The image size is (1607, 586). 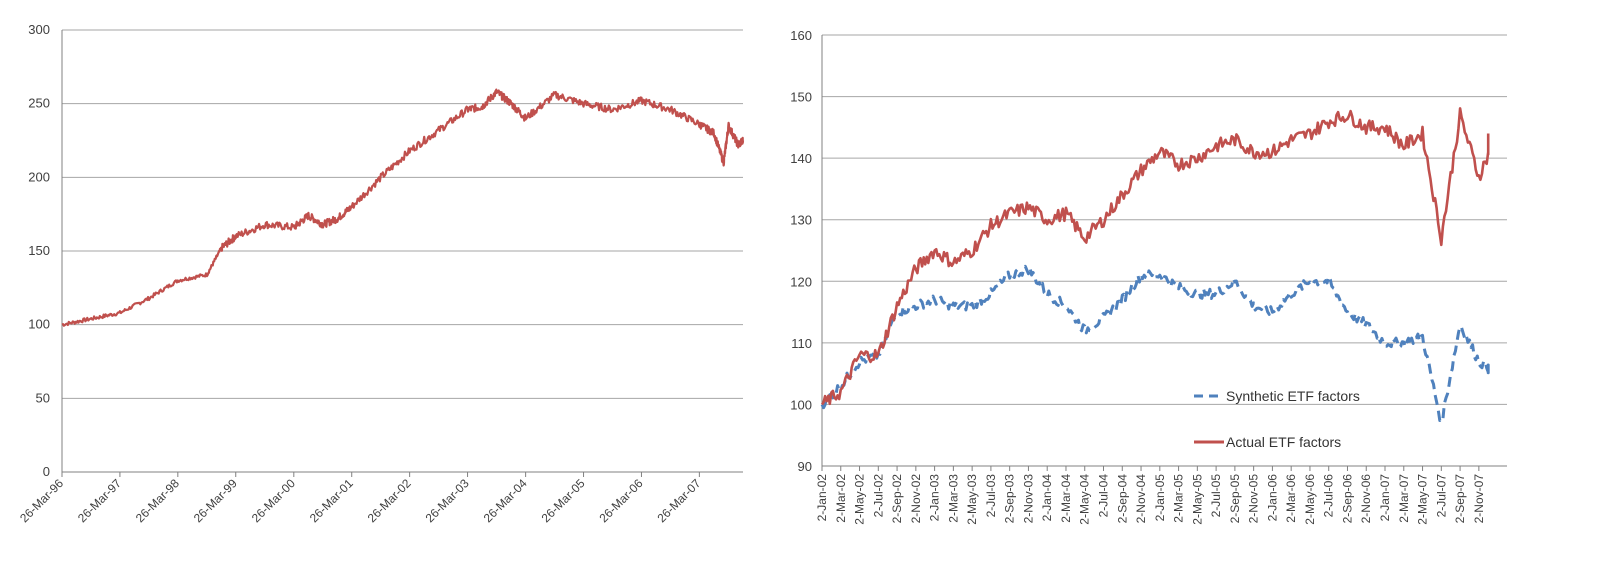 I want to click on y-tick-label: 250, so click(x=39, y=103).